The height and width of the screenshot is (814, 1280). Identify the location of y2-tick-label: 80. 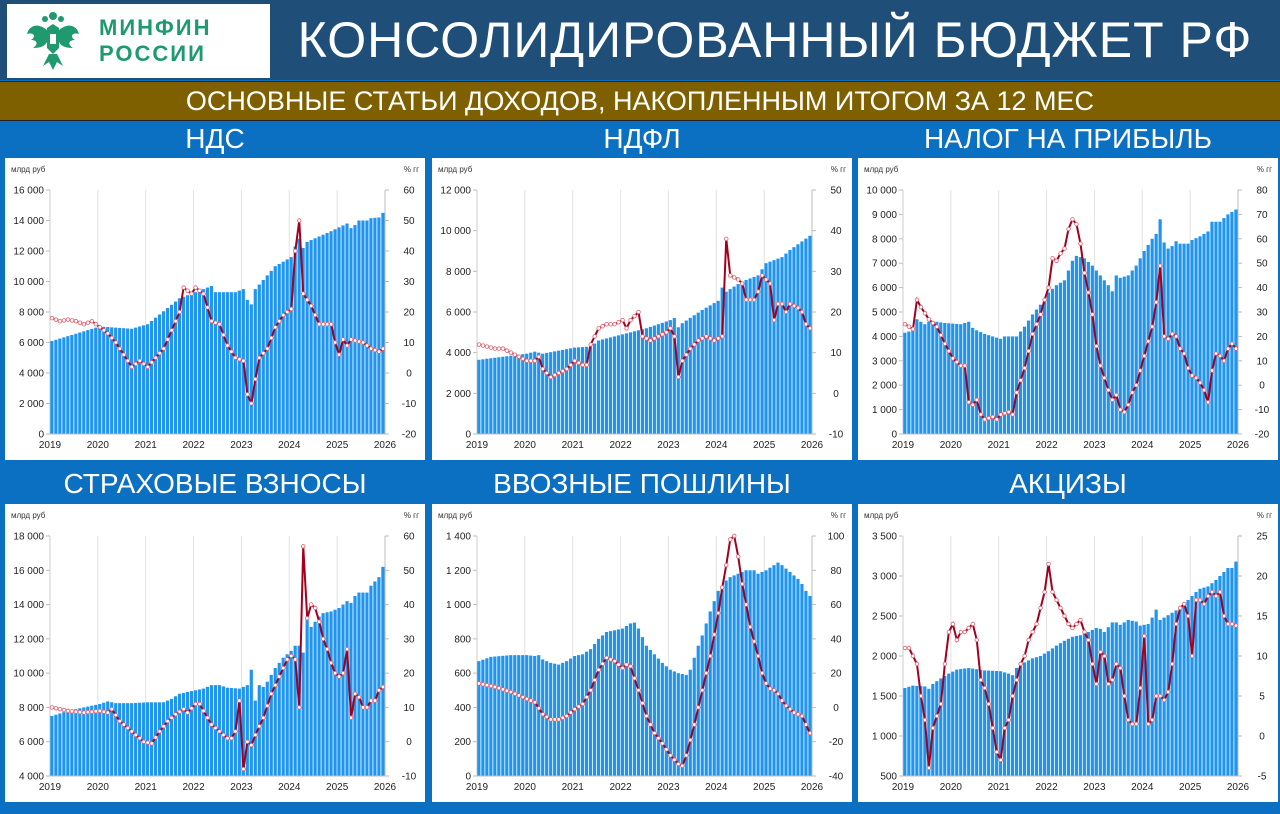
(1262, 191).